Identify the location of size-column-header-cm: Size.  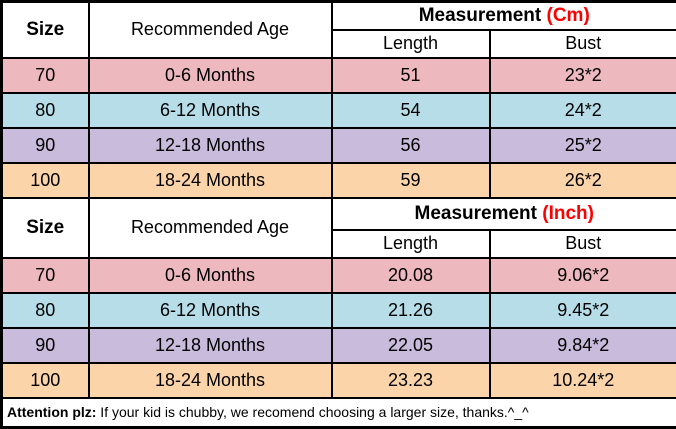
(45, 30).